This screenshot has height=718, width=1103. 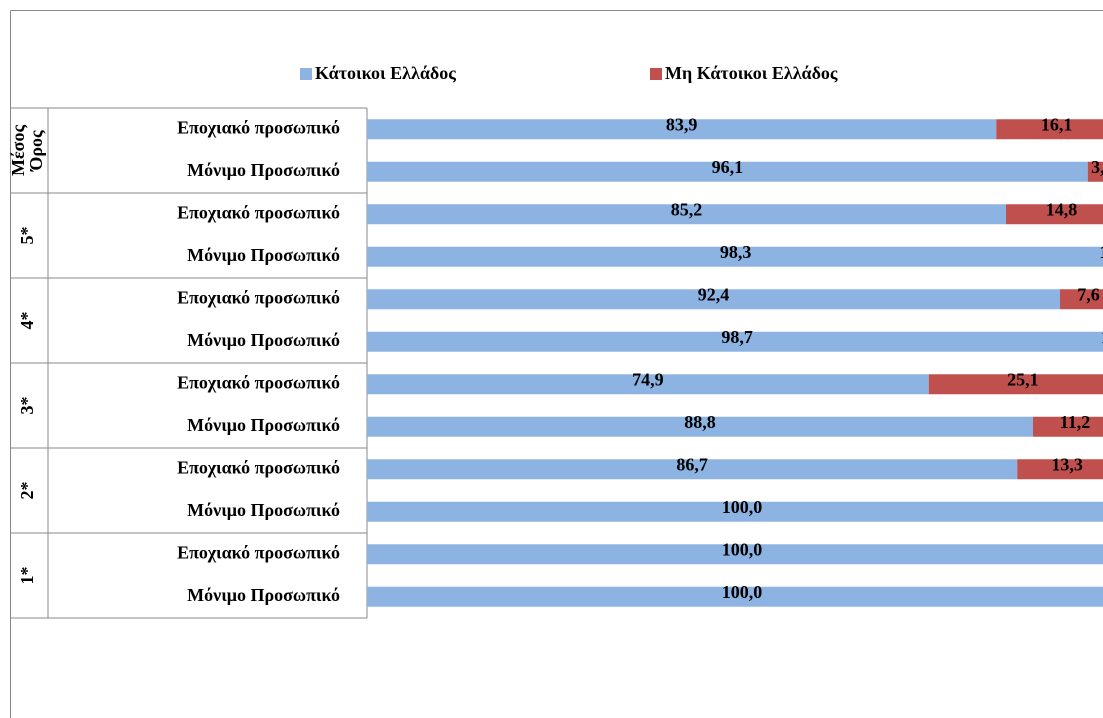 I want to click on group-label: 1*, so click(x=27, y=576).